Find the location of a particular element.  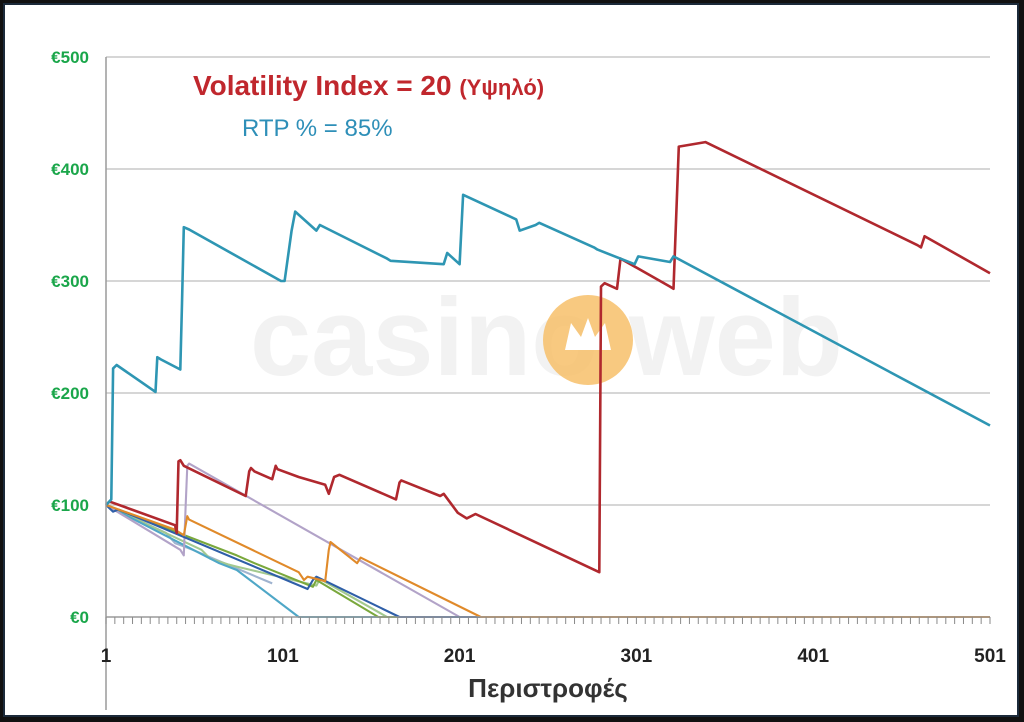

x-tick-labels: 1 101 201 301 401 501 is located at coordinates (554, 656).